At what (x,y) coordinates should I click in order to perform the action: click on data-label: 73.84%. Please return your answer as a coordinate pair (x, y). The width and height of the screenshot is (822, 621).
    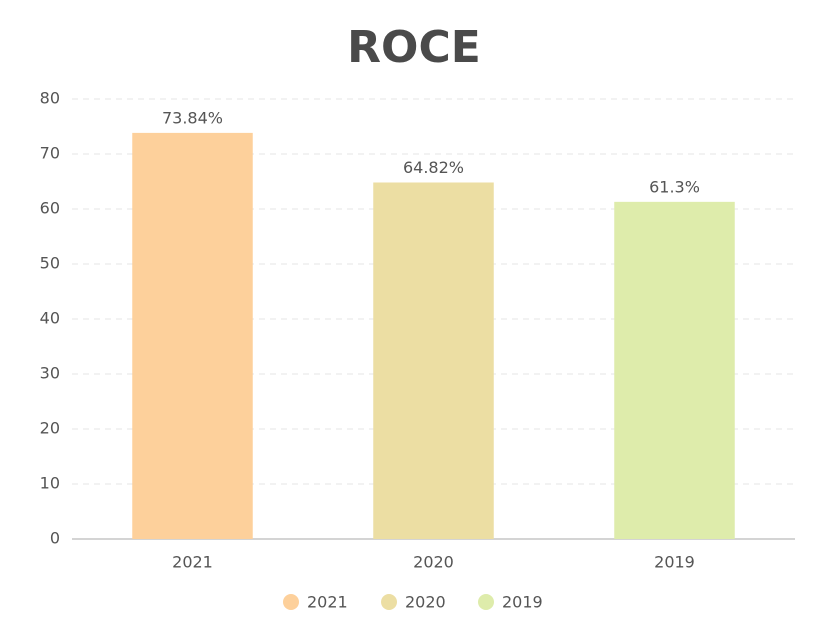
    Looking at the image, I should click on (192, 117).